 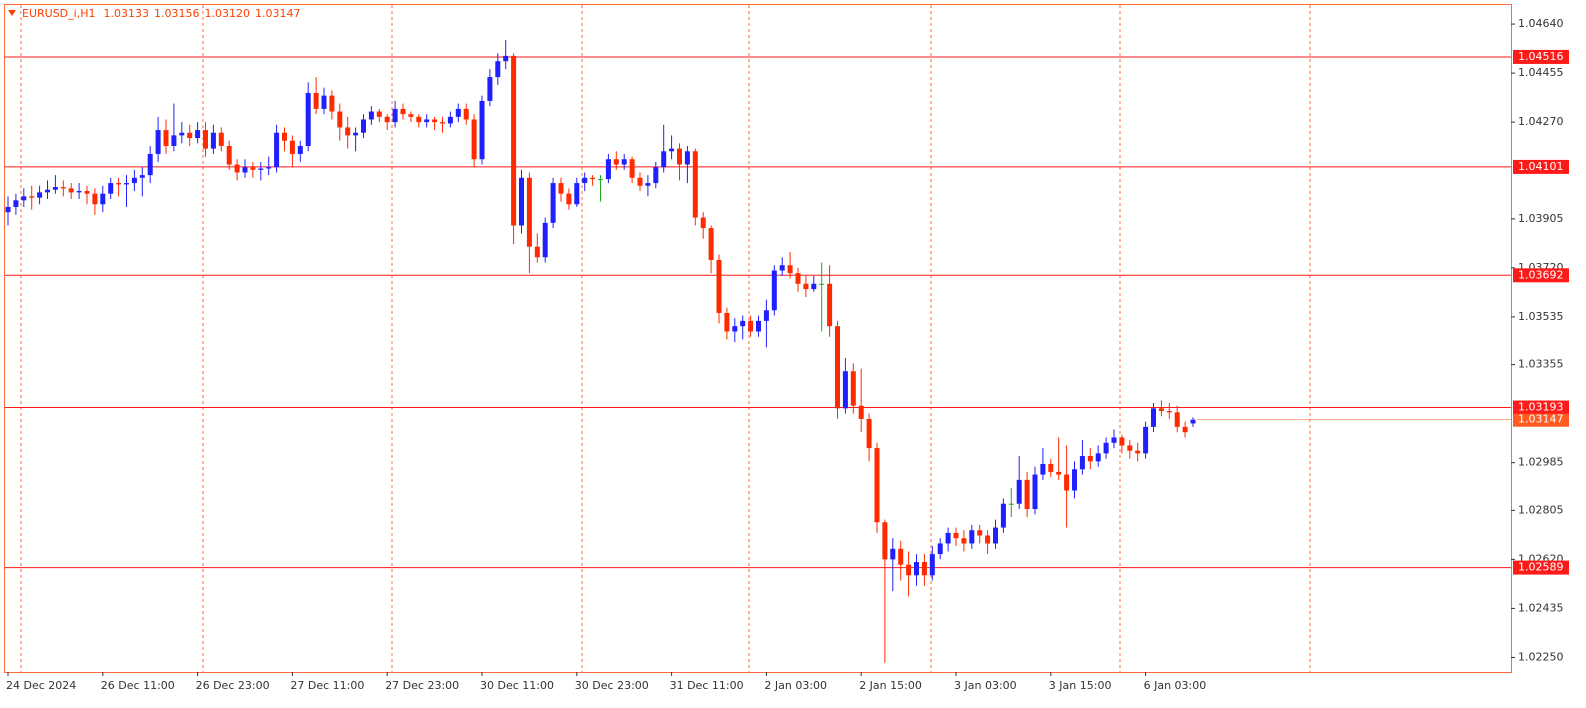 What do you see at coordinates (233, 685) in the screenshot?
I see `x-tick-label: 26 Dec 23:00` at bounding box center [233, 685].